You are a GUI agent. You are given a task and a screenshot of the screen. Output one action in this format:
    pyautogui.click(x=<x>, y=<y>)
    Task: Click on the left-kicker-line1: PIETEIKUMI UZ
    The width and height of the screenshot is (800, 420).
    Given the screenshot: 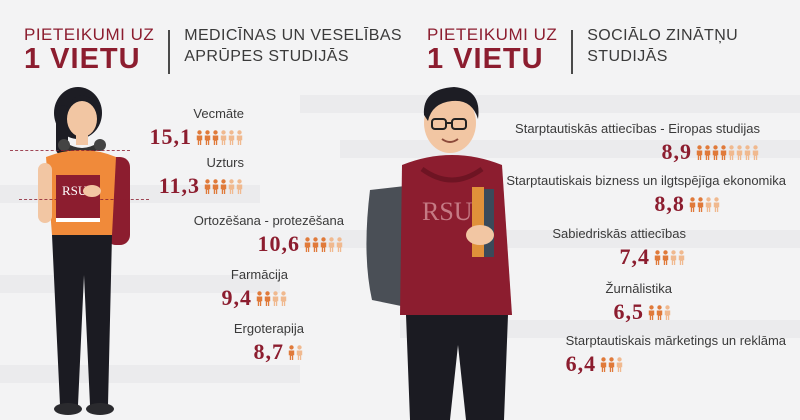 What is the action you would take?
    pyautogui.click(x=89, y=34)
    